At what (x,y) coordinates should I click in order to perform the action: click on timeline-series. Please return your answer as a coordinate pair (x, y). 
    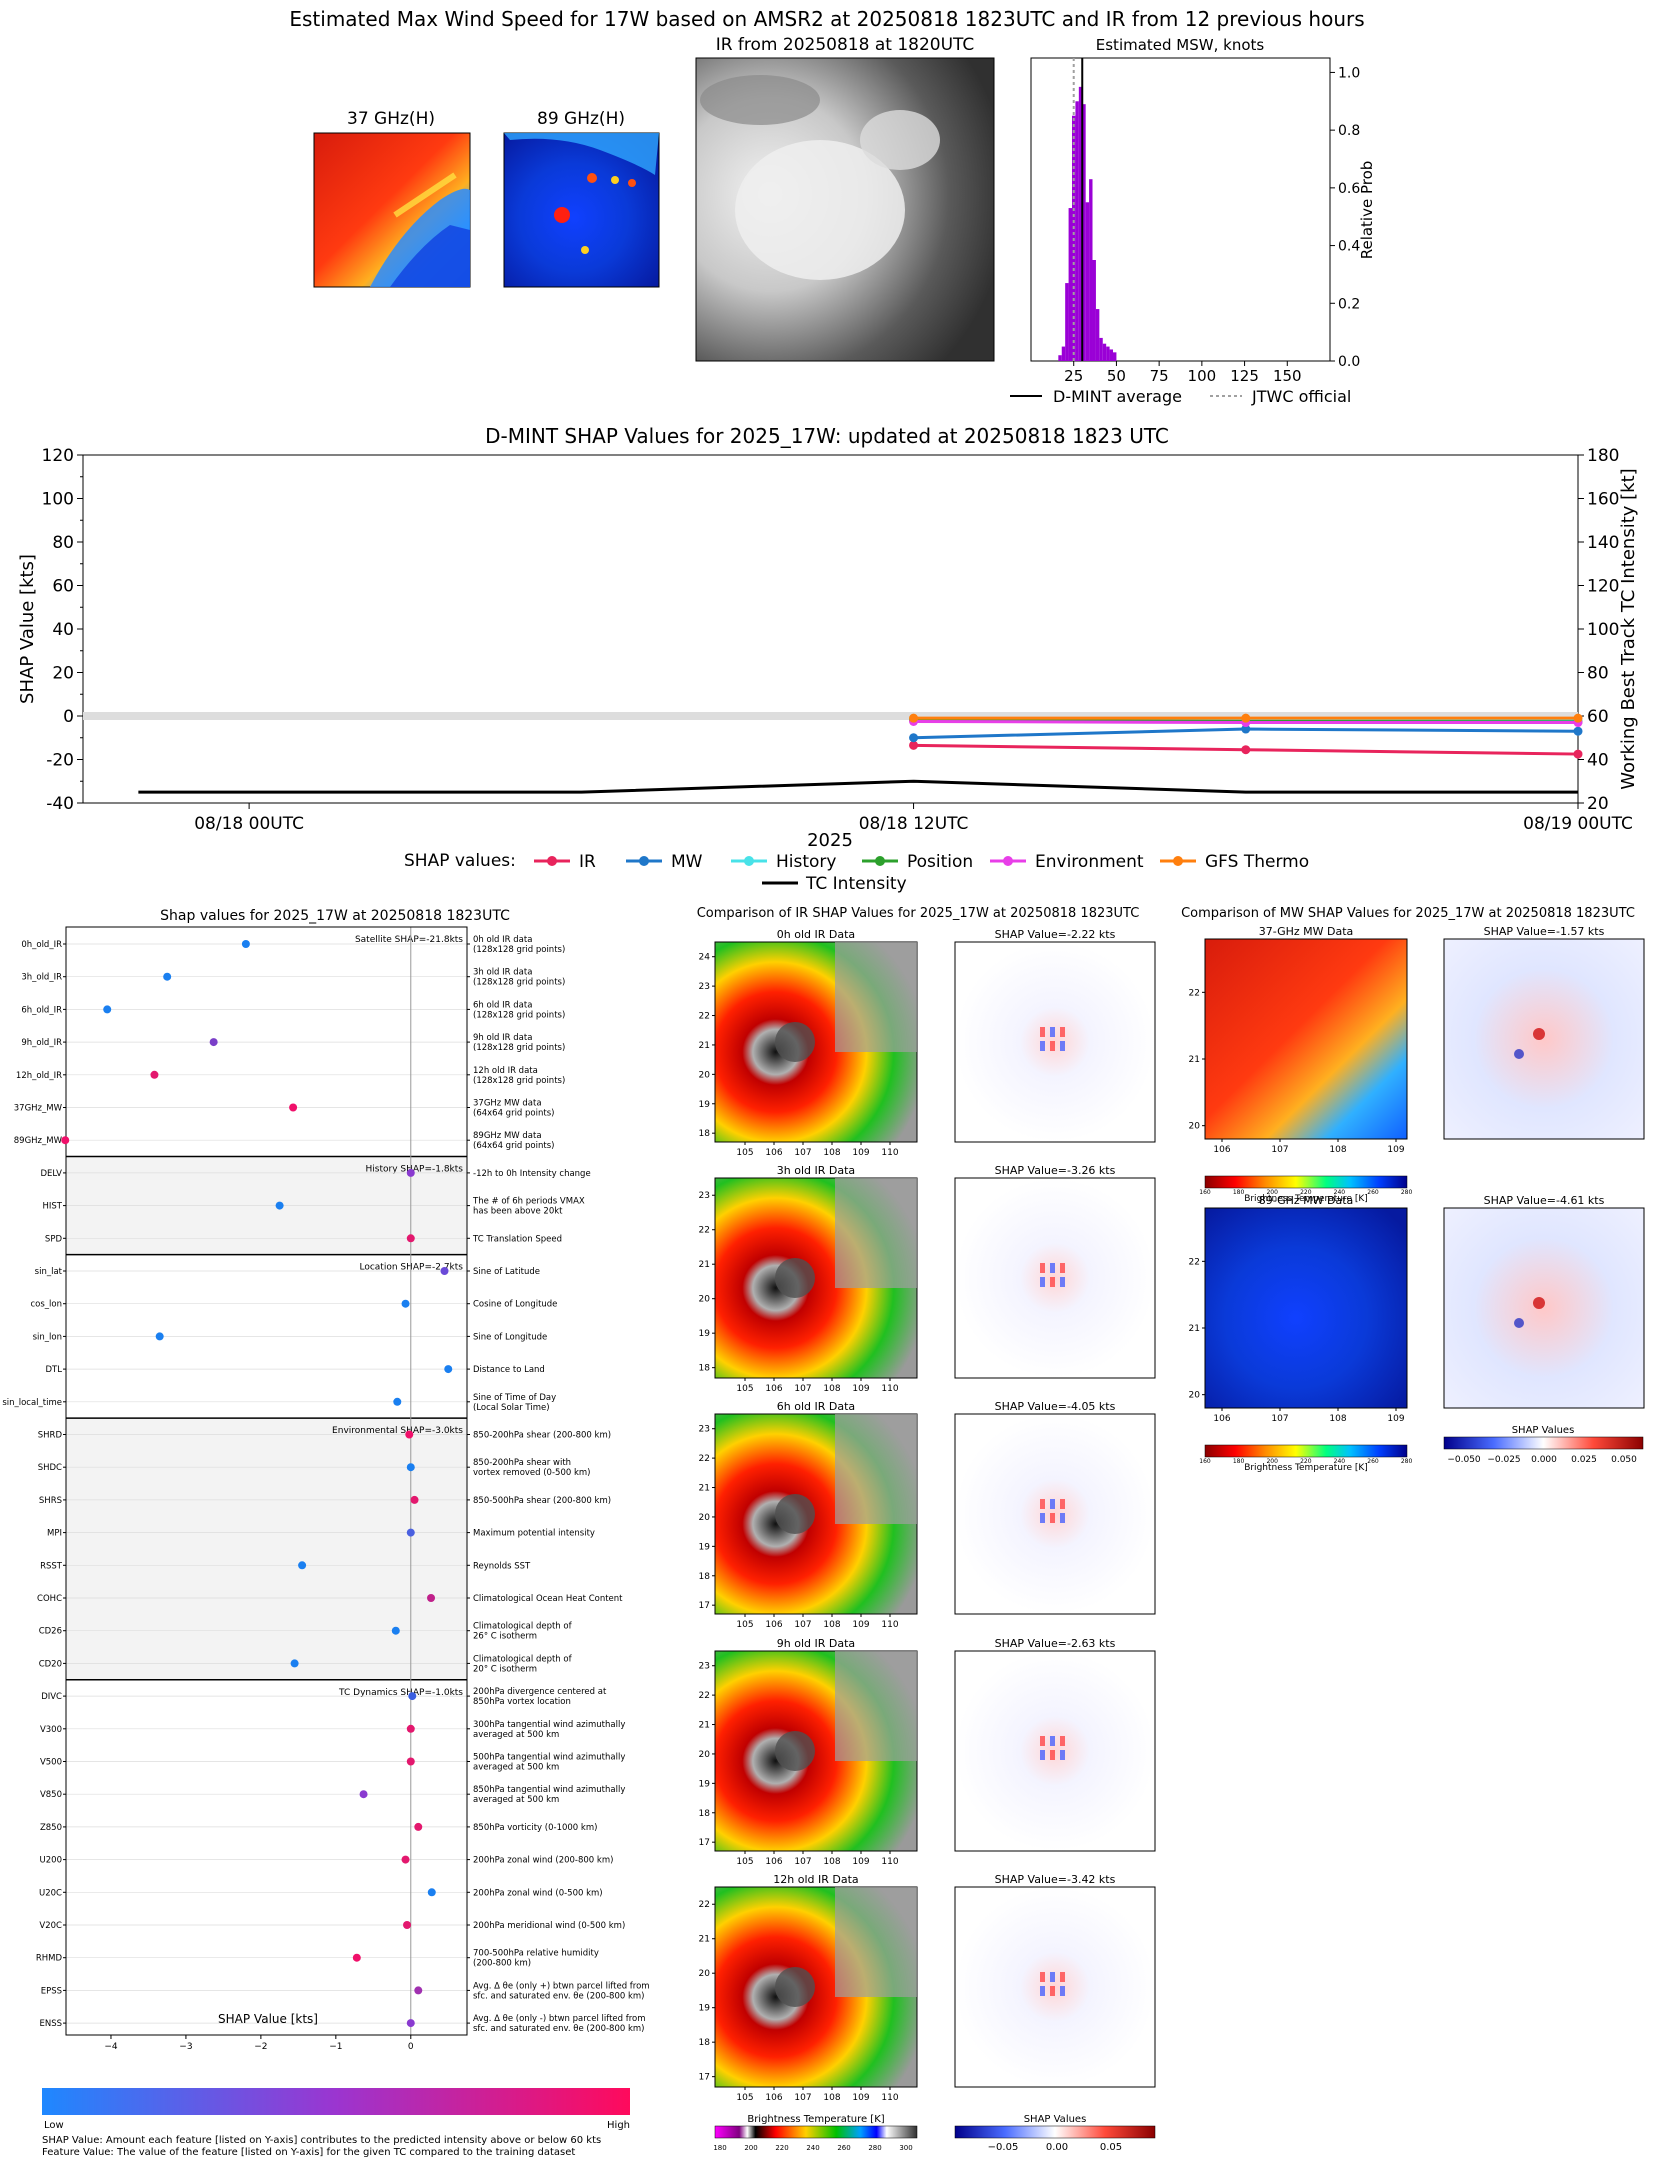
    Looking at the image, I should click on (860, 753).